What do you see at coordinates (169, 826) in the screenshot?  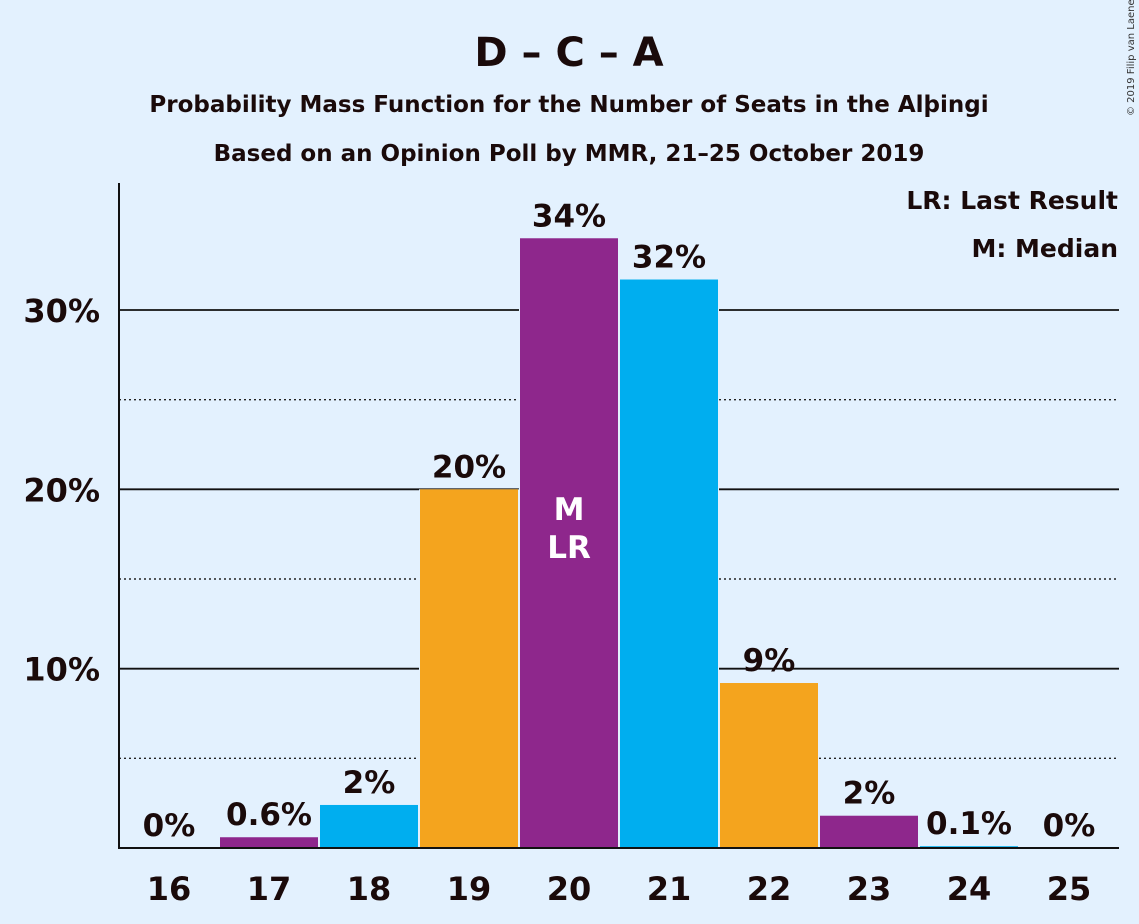 I see `bar-label-16: 0%` at bounding box center [169, 826].